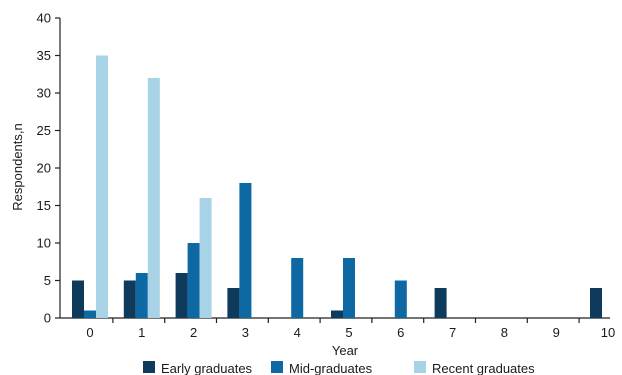  I want to click on y-tick-label: 15, so click(44, 205).